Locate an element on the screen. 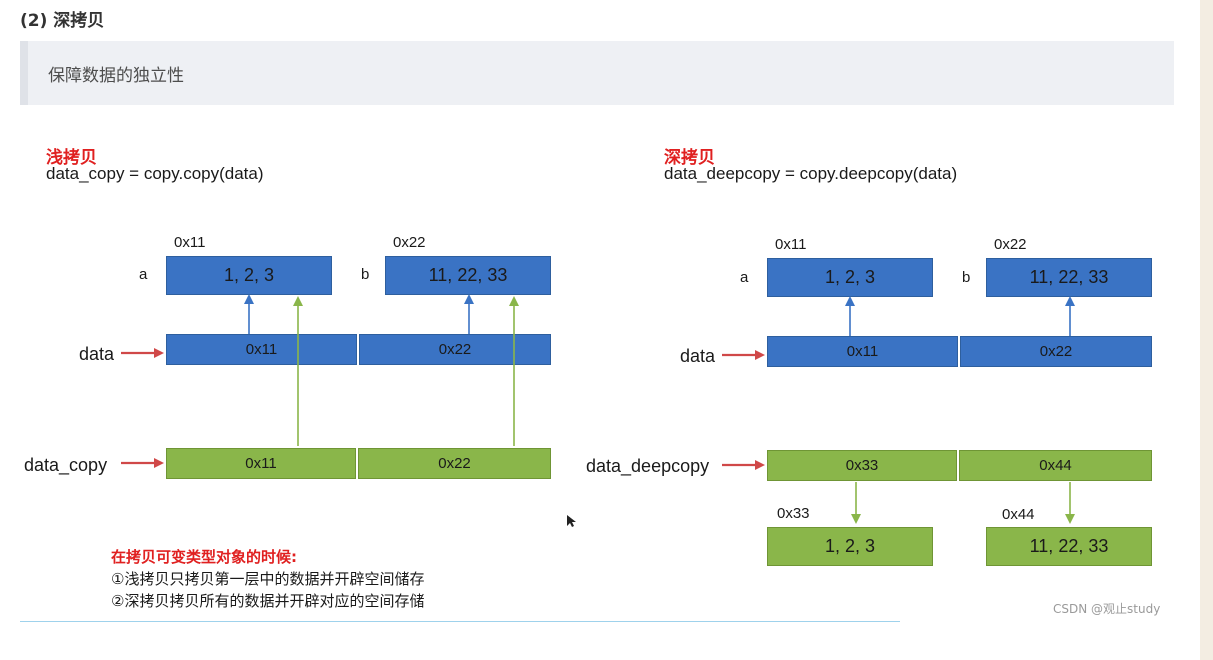  blockquote-text: 保障数据的独立性 is located at coordinates (116, 76).